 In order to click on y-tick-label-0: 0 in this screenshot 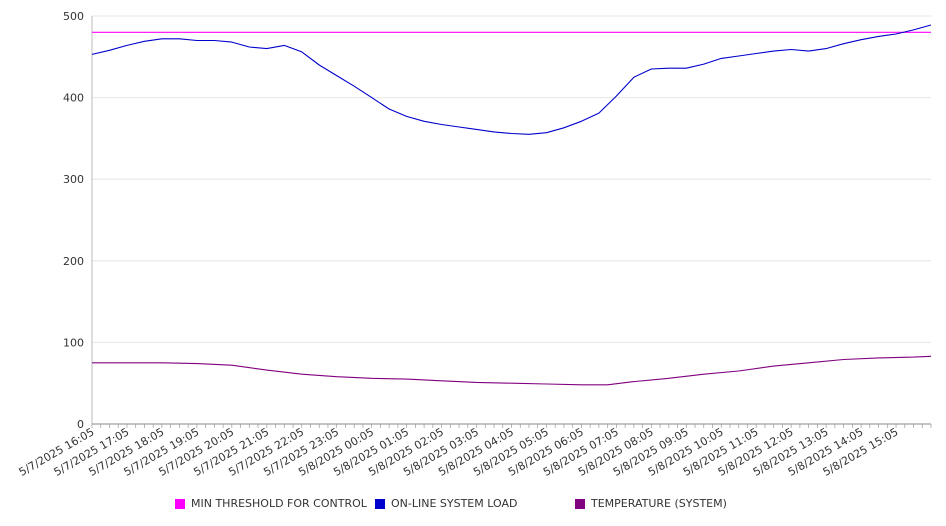, I will do `click(80, 424)`.